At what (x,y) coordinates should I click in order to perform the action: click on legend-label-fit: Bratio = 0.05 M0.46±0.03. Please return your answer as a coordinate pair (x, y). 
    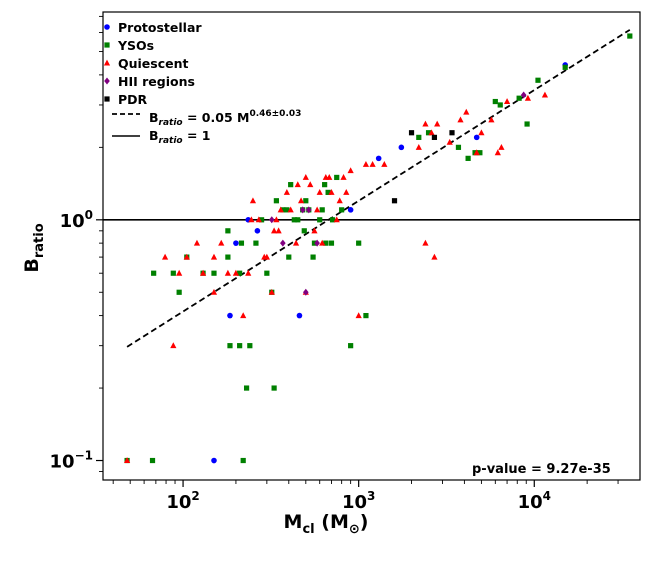
    Looking at the image, I should click on (225, 118).